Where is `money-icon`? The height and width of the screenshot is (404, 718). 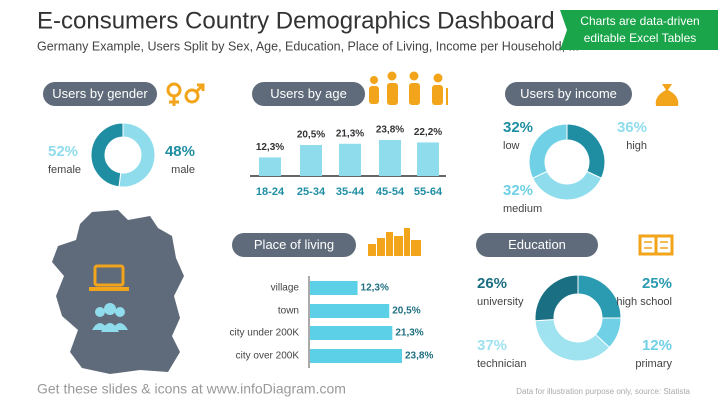
money-icon is located at coordinates (667, 95).